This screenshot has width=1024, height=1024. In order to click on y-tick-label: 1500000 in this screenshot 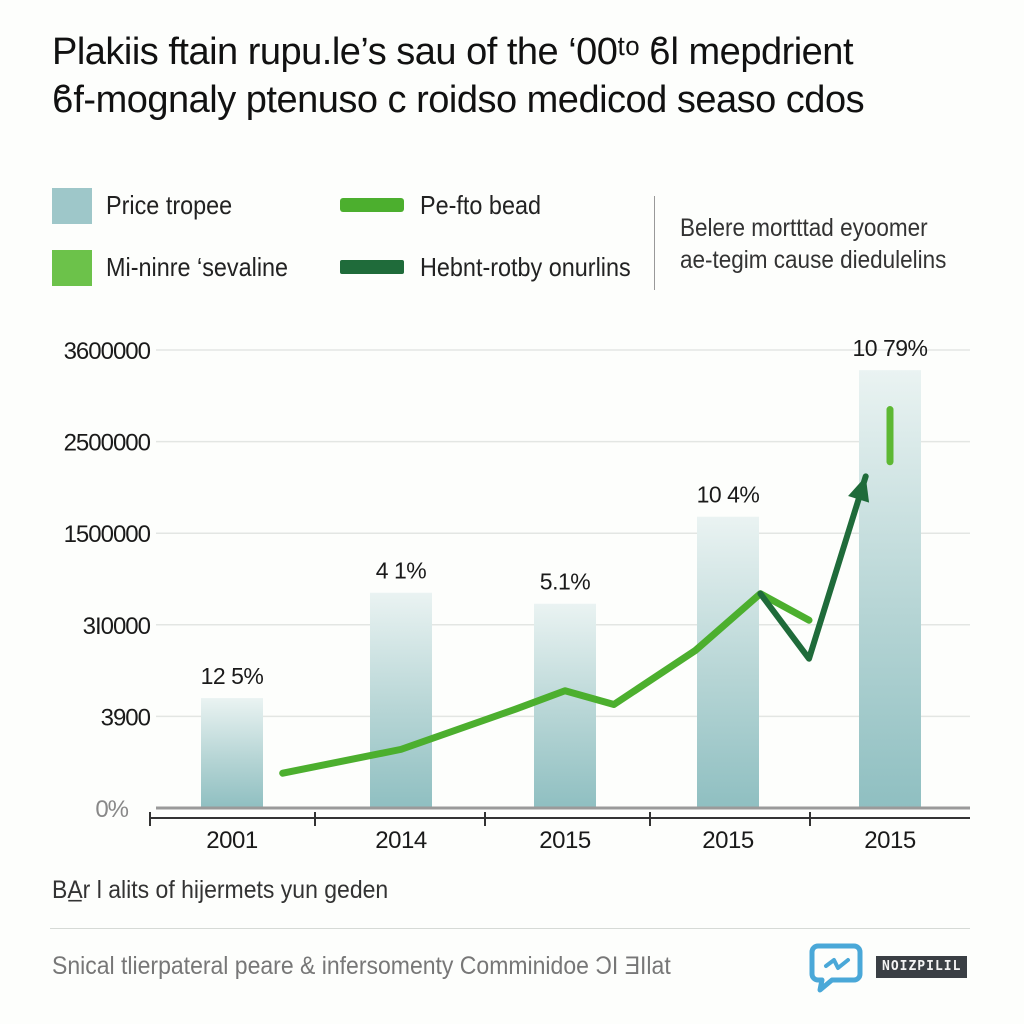, I will do `click(107, 534)`.